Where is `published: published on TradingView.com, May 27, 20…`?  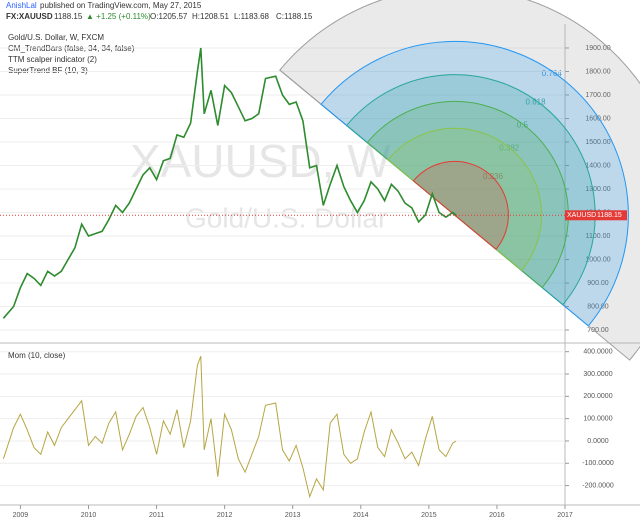 published: published on TradingView.com, May 27, 20… is located at coordinates (121, 5).